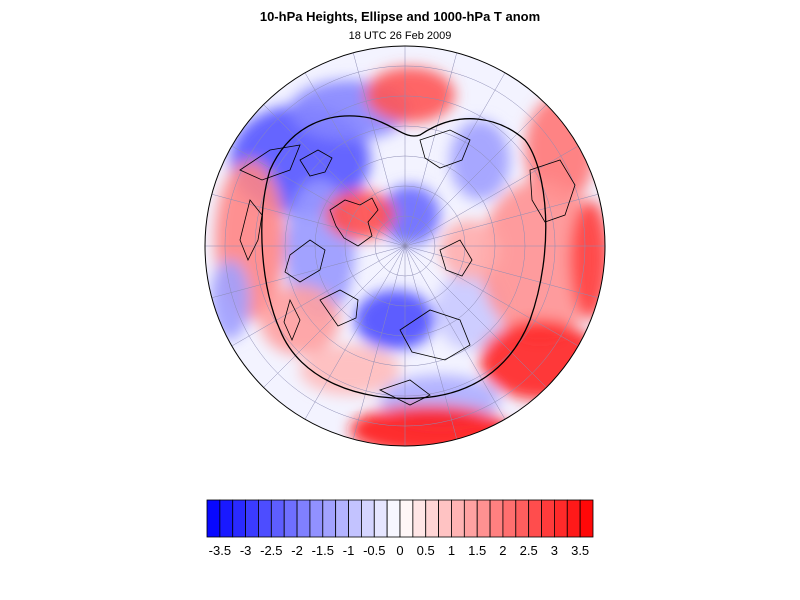  What do you see at coordinates (425, 550) in the screenshot?
I see `colorbar-tick-label: 0.5` at bounding box center [425, 550].